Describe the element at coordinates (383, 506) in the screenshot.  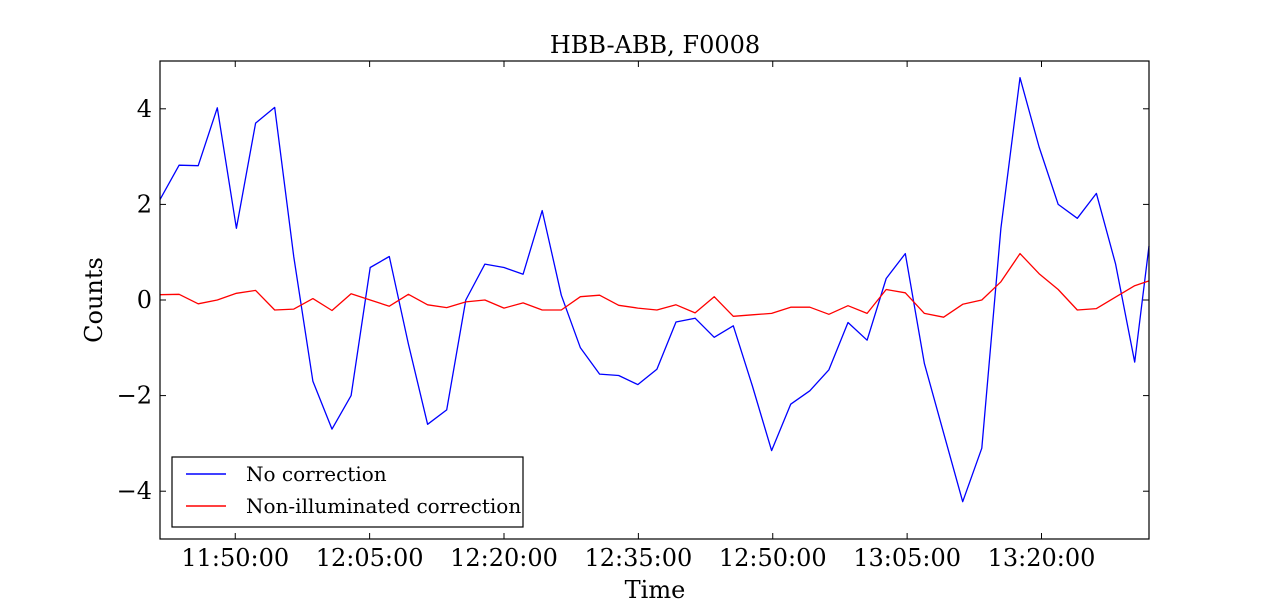
I see `legend-label-non-illuminated-correction: Non-illuminated correction` at that location.